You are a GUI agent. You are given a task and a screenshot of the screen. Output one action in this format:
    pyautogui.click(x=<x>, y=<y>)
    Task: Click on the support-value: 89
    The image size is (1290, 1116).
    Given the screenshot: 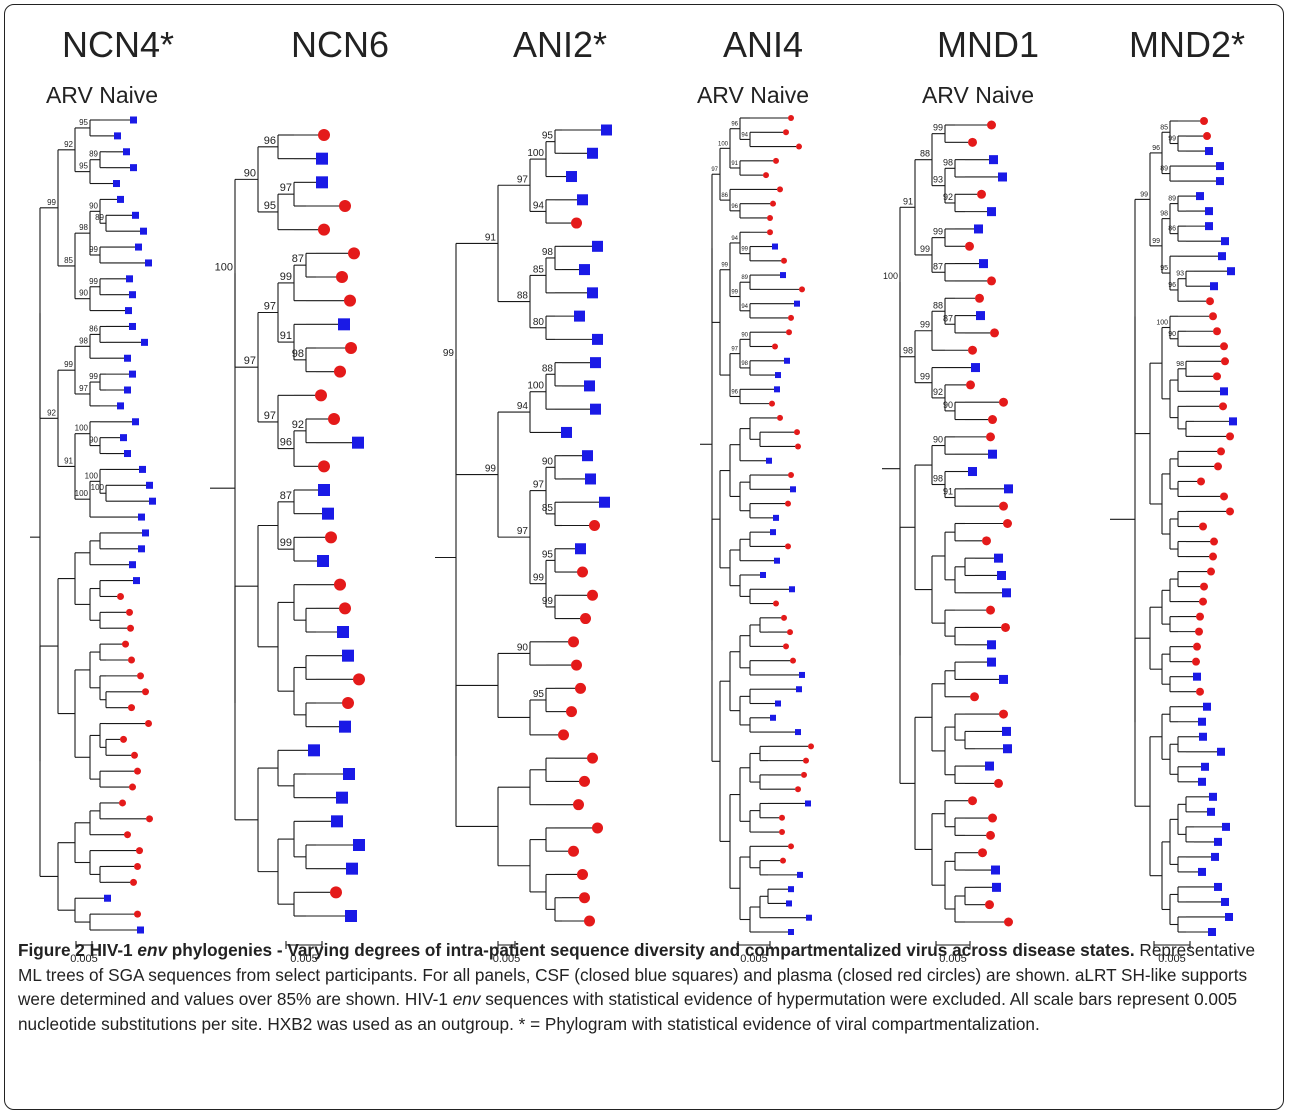 What is the action you would take?
    pyautogui.click(x=744, y=278)
    